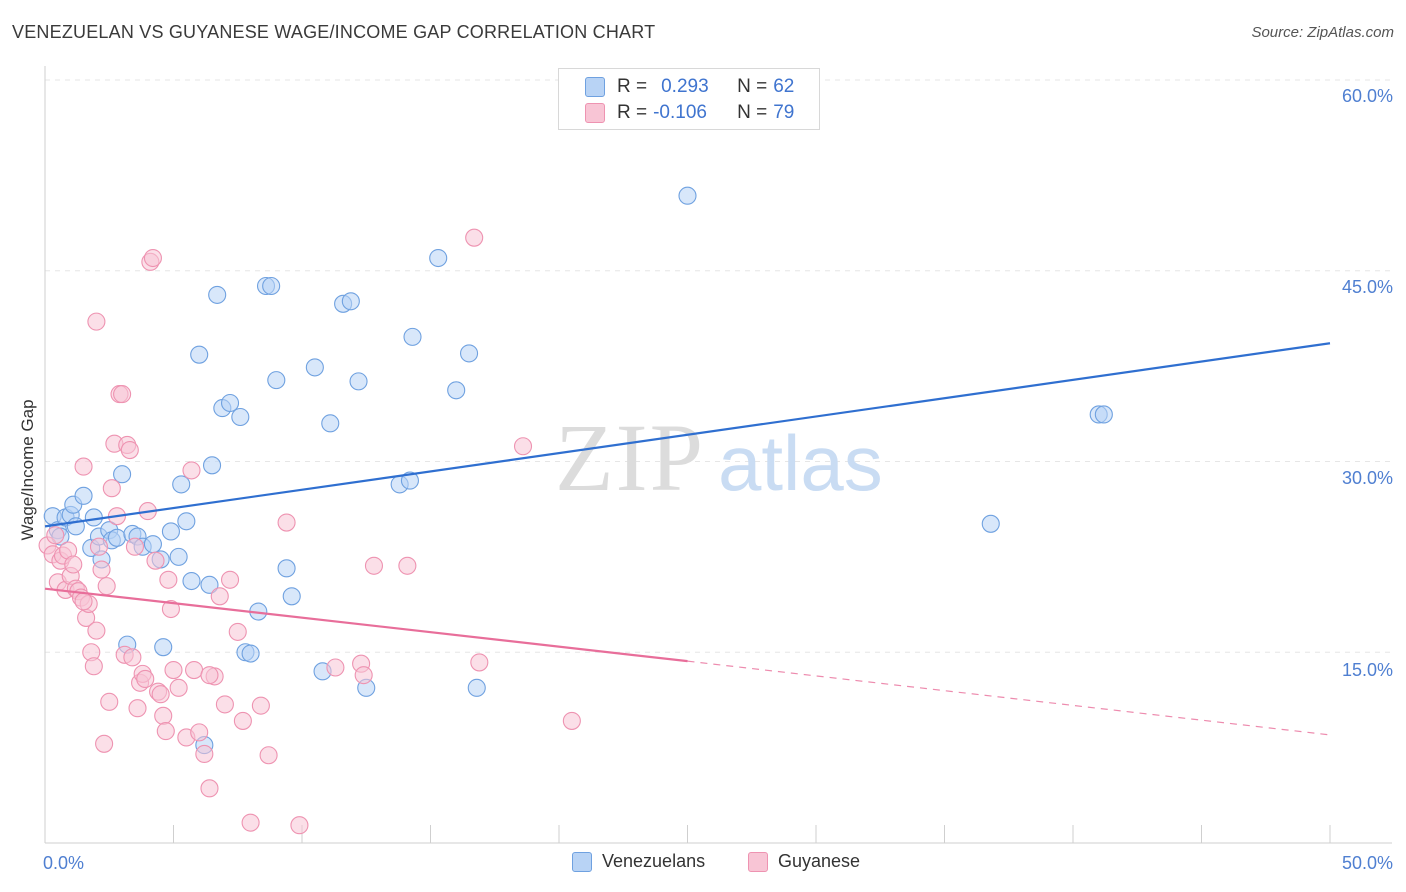 This screenshot has height=892, width=1406. What do you see at coordinates (1009, 698) in the screenshot?
I see `guyanese-trend-extension` at bounding box center [1009, 698].